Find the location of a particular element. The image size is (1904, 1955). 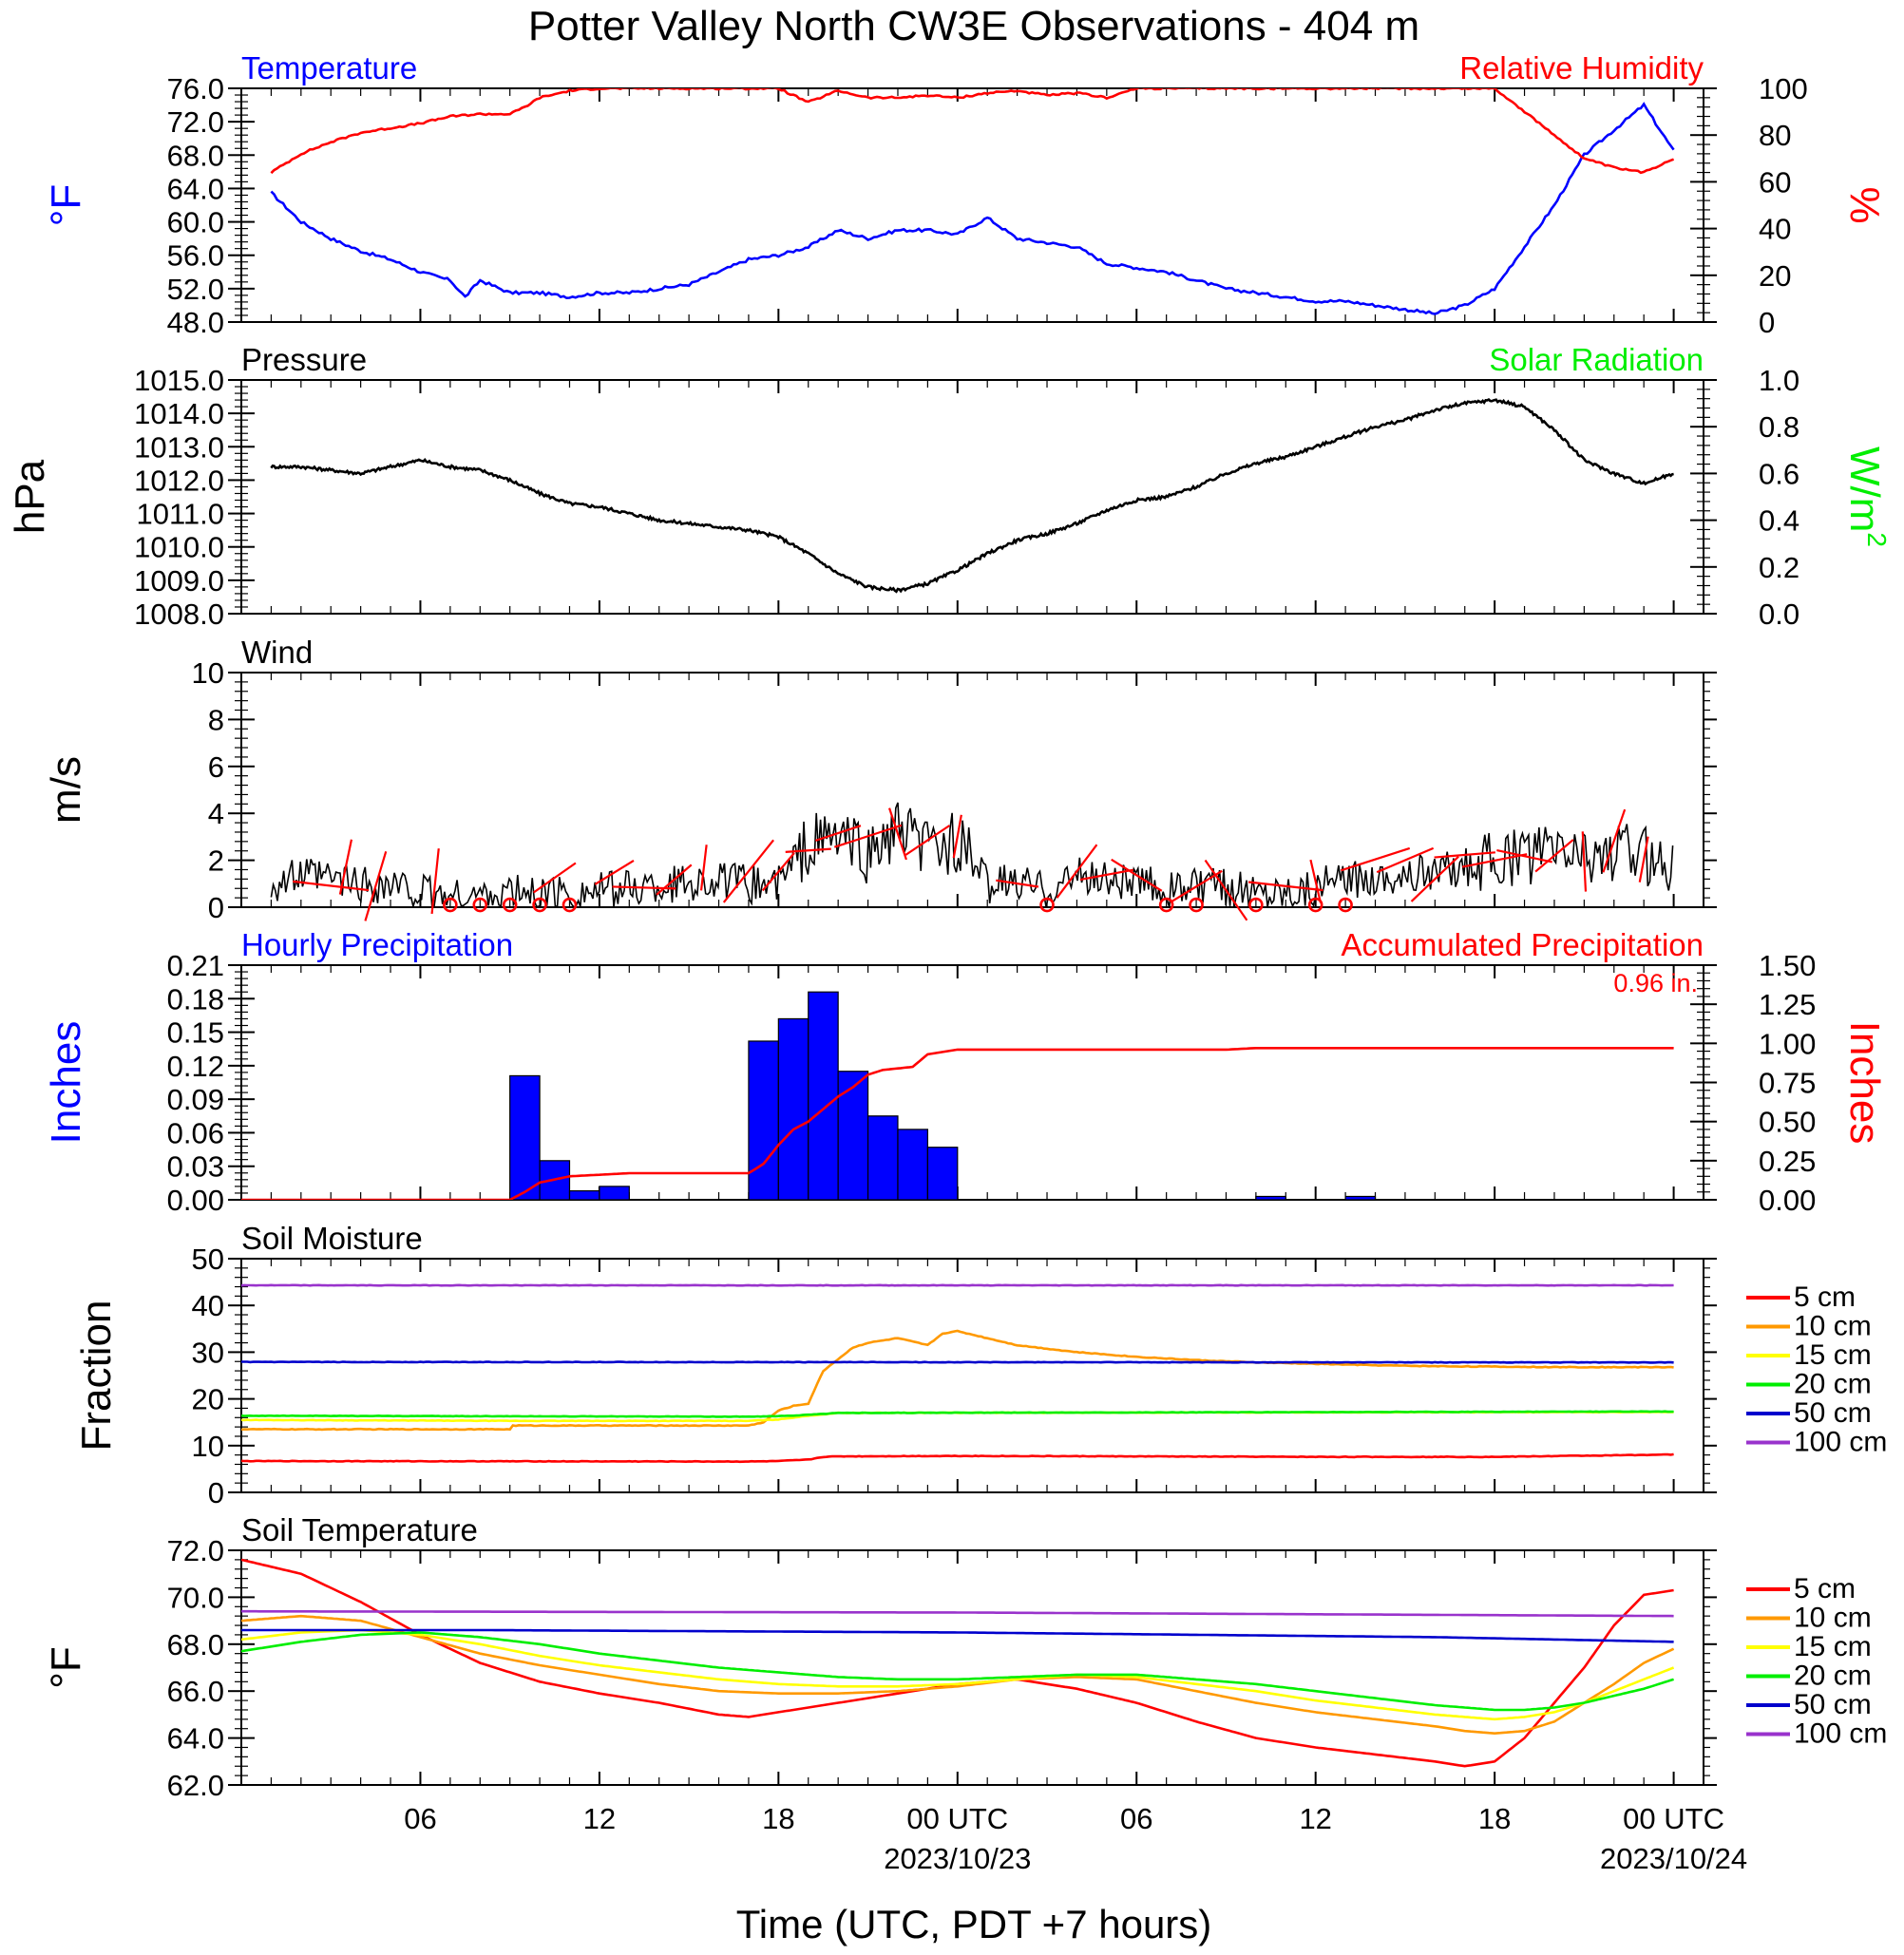

y-tick-label-right: 100 is located at coordinates (1783, 88).